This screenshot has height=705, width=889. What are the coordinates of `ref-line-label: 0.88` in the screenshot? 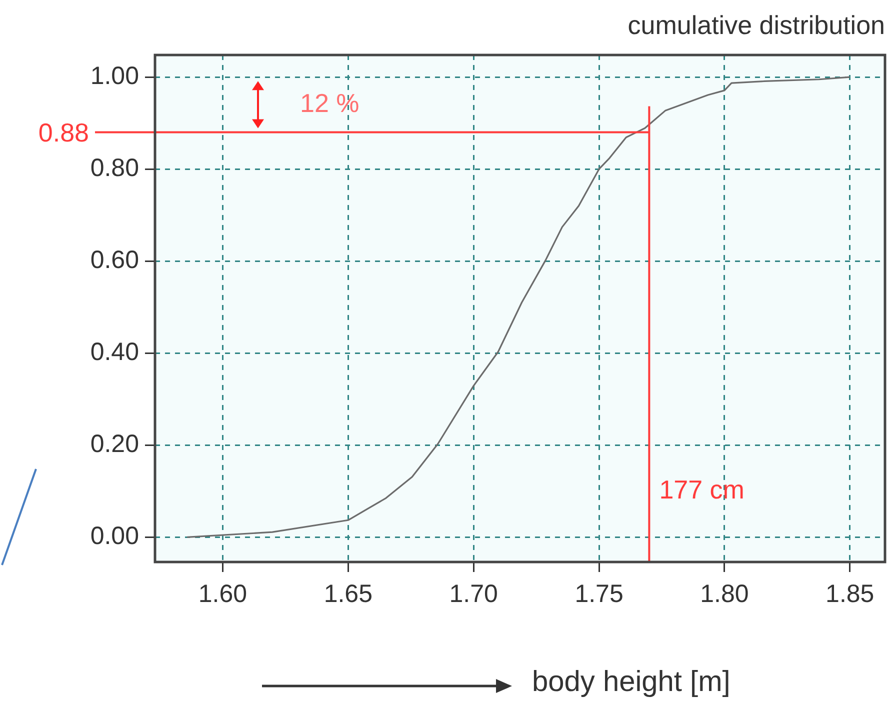 It's located at (63, 132).